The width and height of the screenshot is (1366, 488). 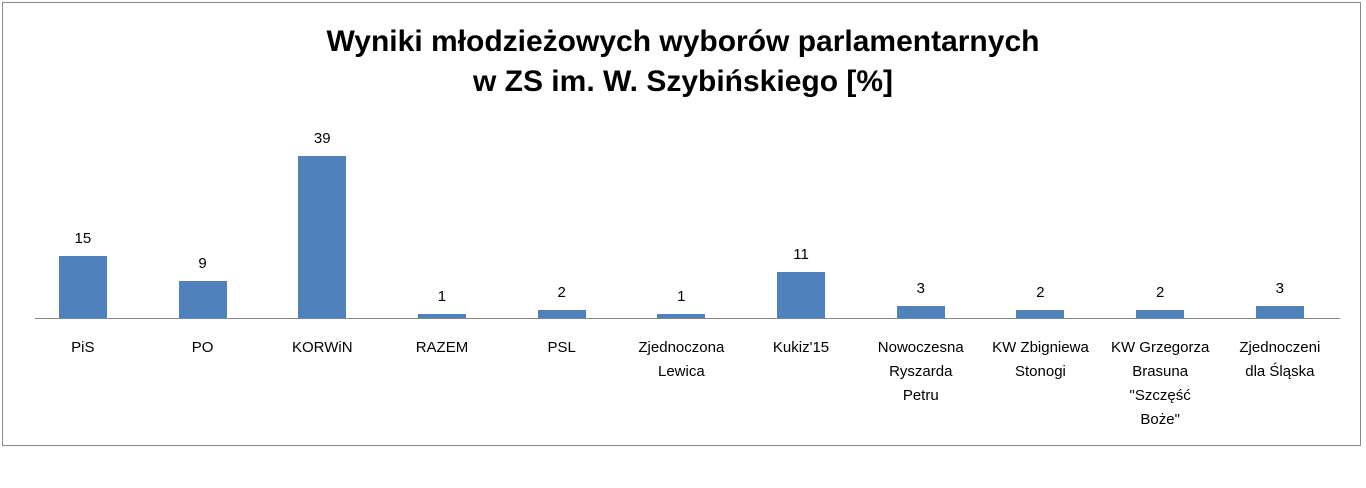 What do you see at coordinates (1040, 359) in the screenshot?
I see `x-tick-label: KW Zbigniewa Stonogi` at bounding box center [1040, 359].